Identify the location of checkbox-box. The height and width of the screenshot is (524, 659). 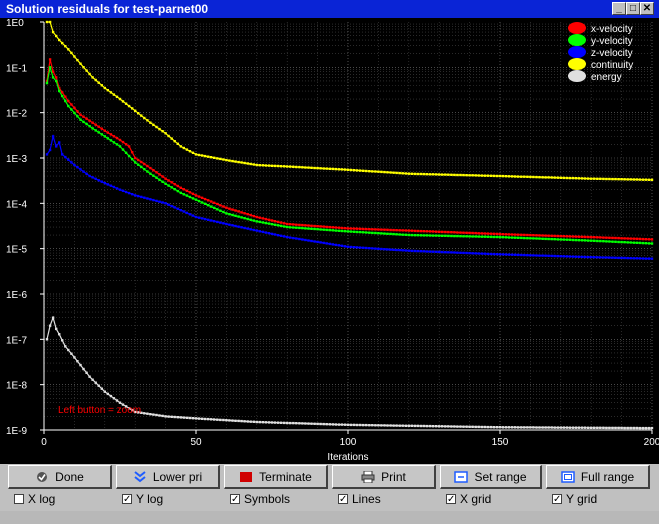
(19, 499).